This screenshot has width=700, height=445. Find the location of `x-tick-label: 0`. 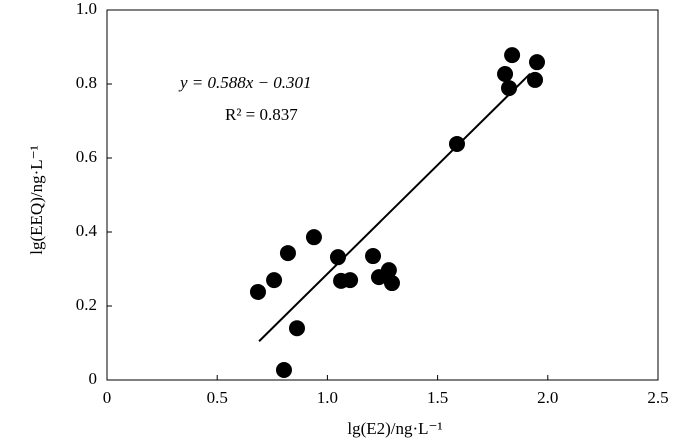

x-tick-label: 0 is located at coordinates (107, 397).